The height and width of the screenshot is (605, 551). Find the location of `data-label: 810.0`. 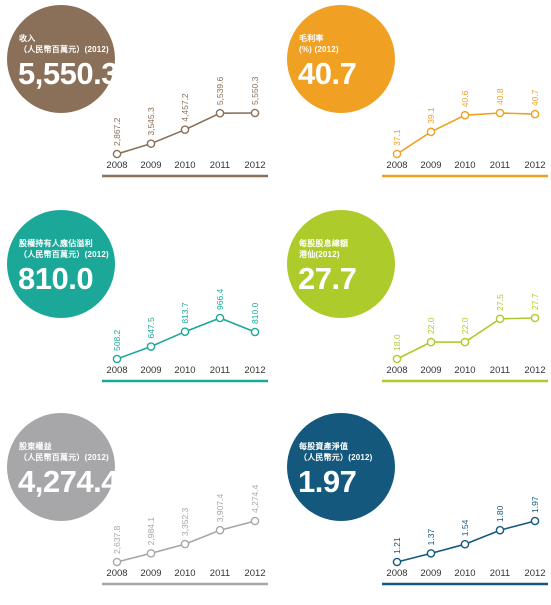

data-label: 810.0 is located at coordinates (255, 313).